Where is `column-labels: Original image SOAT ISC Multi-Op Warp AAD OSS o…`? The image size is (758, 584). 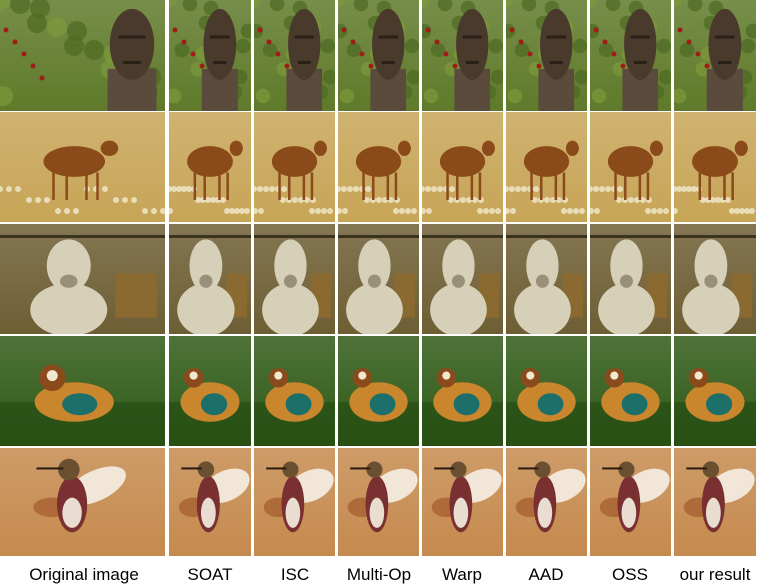
column-labels: Original image SOAT ISC Multi-Op Warp AAD OSS o… is located at coordinates (390, 574).